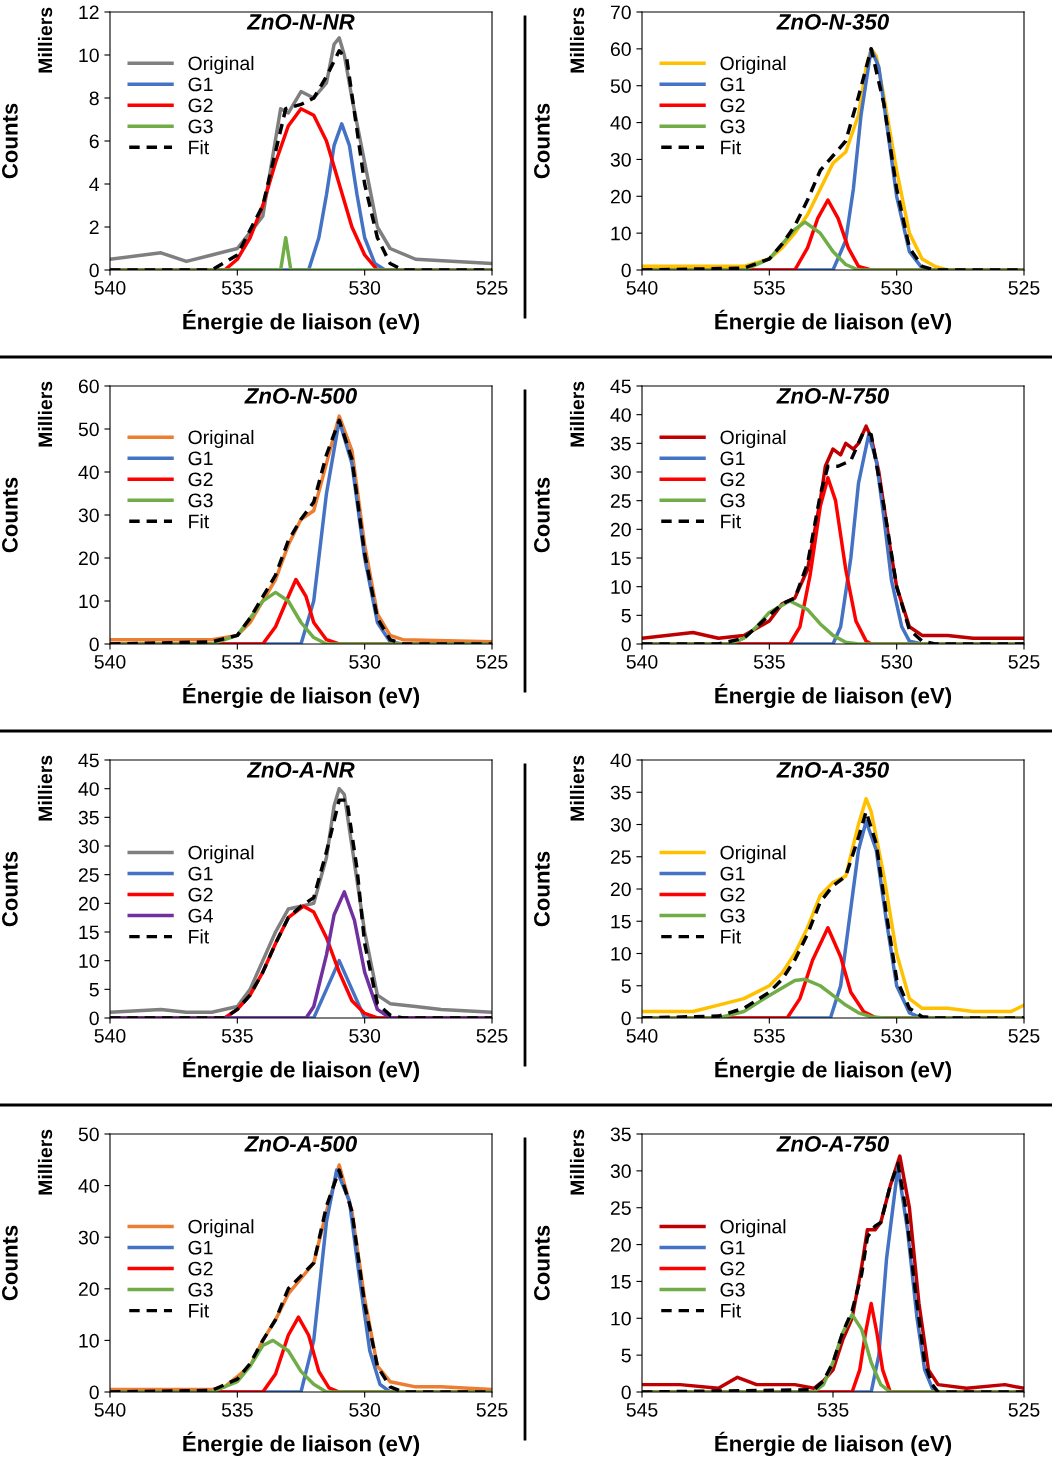 The width and height of the screenshot is (1052, 1468). I want to click on x-tick-label: 545, so click(642, 1410).